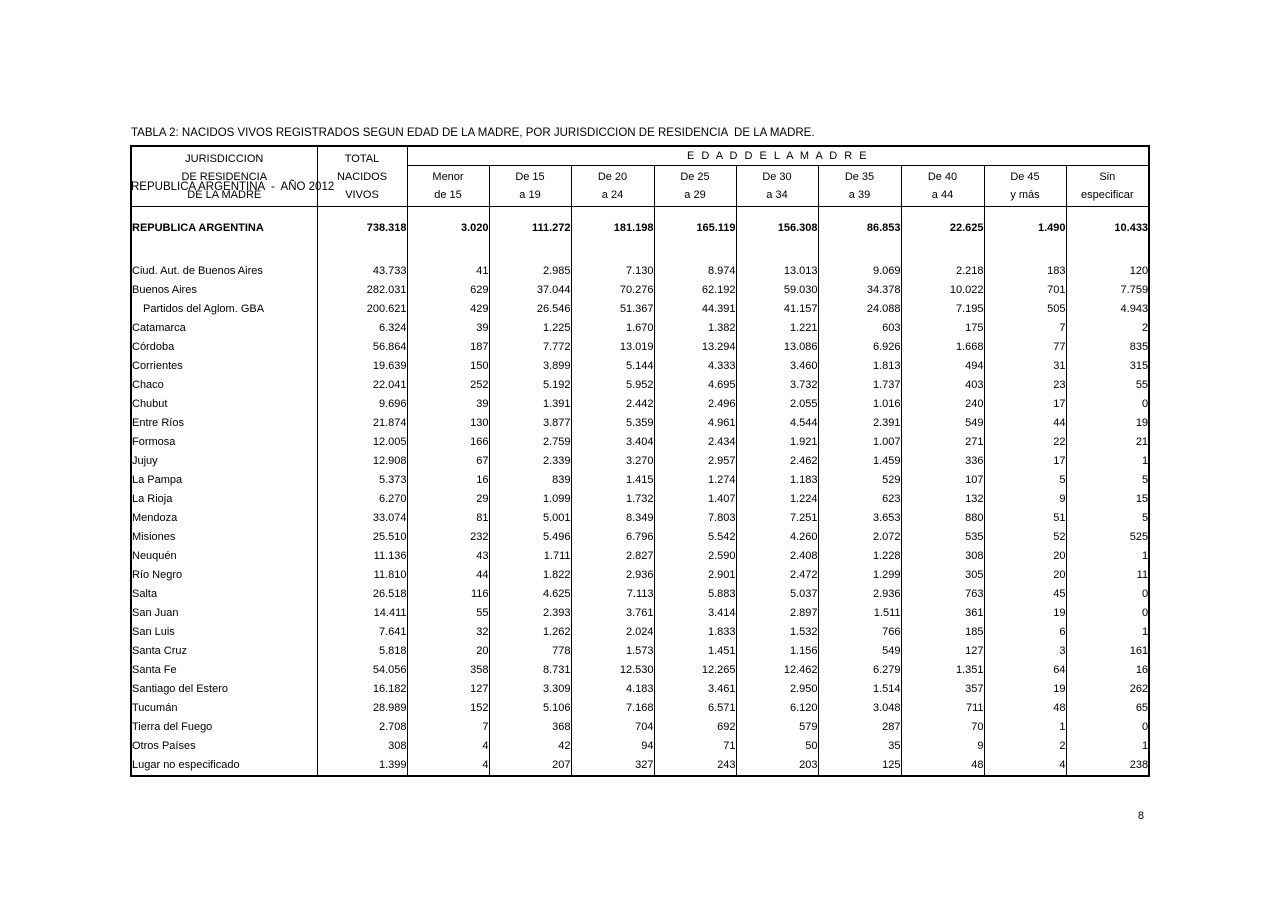 This screenshot has width=1280, height=905. I want to click on age-value-cell: 7.113, so click(613, 594).